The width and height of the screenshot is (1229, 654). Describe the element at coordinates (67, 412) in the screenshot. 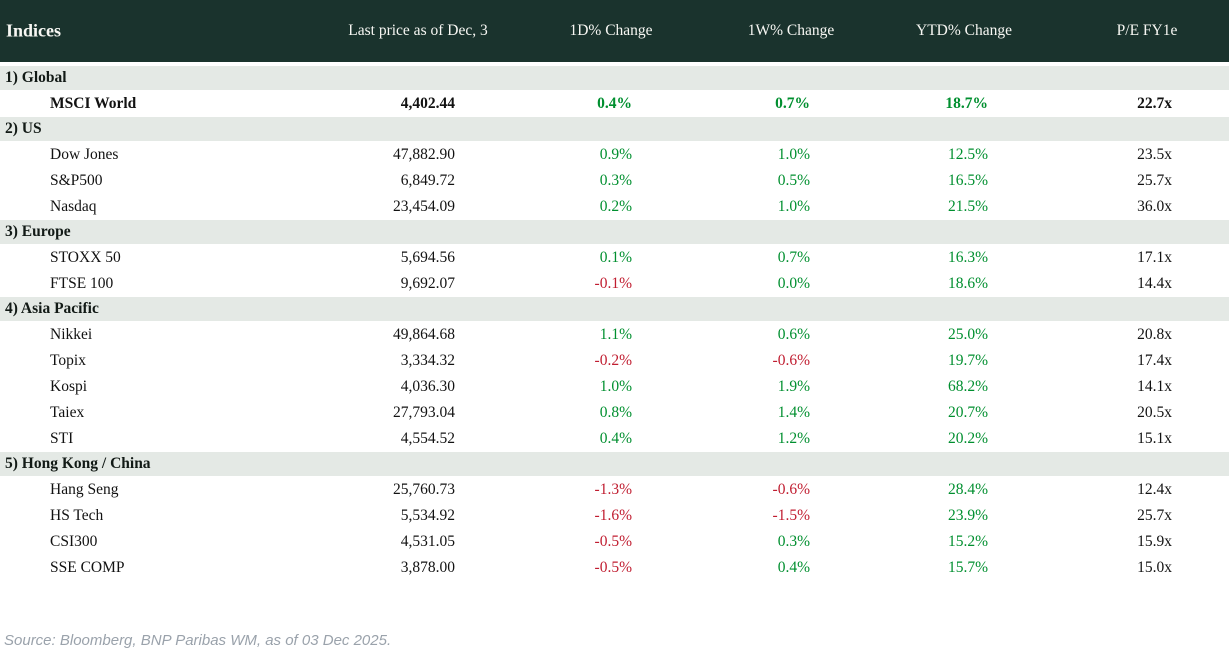

I see `index-name-cell: Taiex` at that location.